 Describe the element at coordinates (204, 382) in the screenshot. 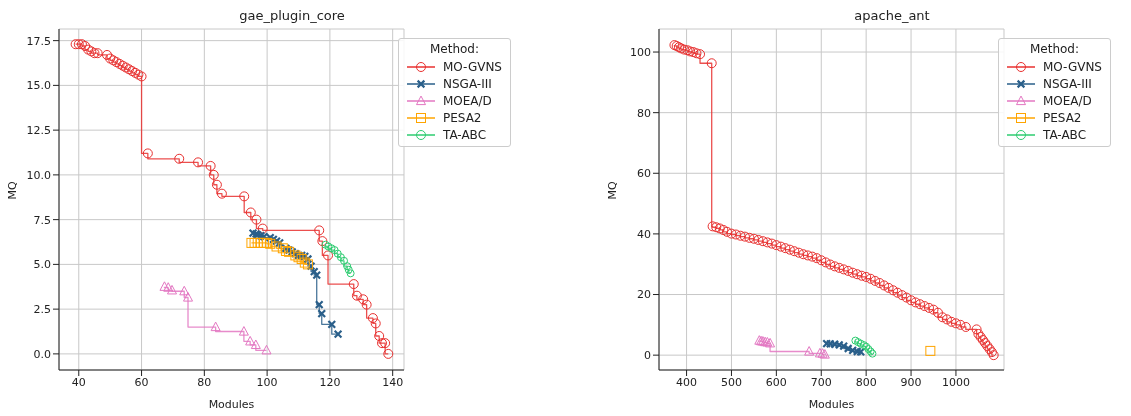

I see `x-tick-label: 80` at that location.